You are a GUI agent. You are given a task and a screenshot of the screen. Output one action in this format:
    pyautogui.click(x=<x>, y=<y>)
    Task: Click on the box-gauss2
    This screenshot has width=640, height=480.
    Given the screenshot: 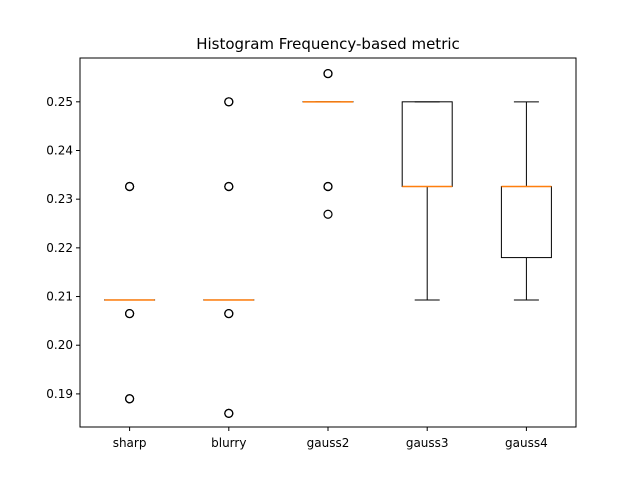 What is the action you would take?
    pyautogui.click(x=328, y=143)
    